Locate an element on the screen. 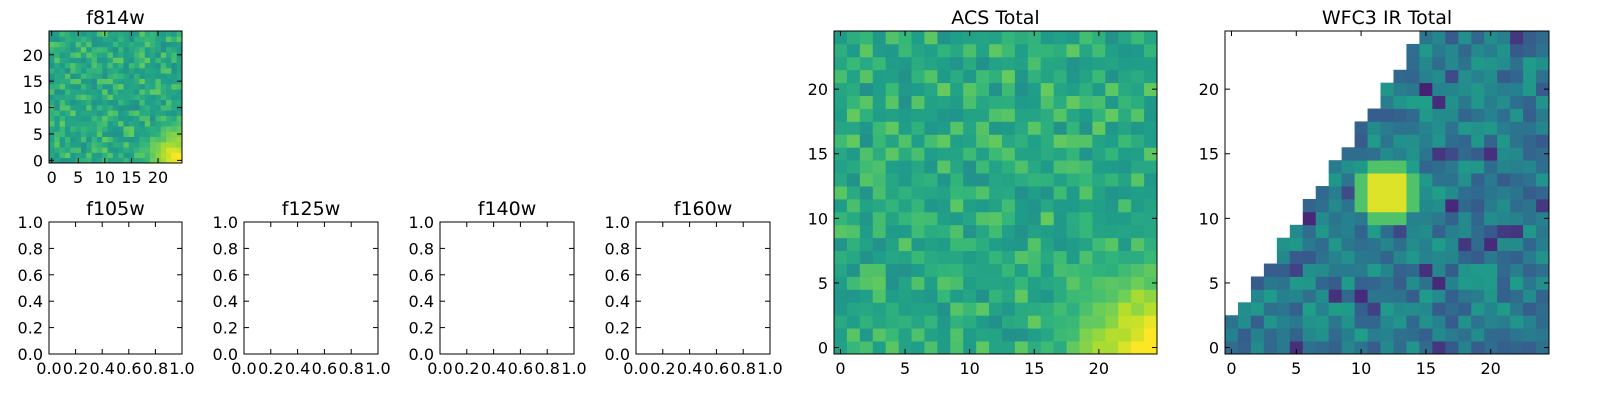  y-tick-label: 1.0 is located at coordinates (617, 222).